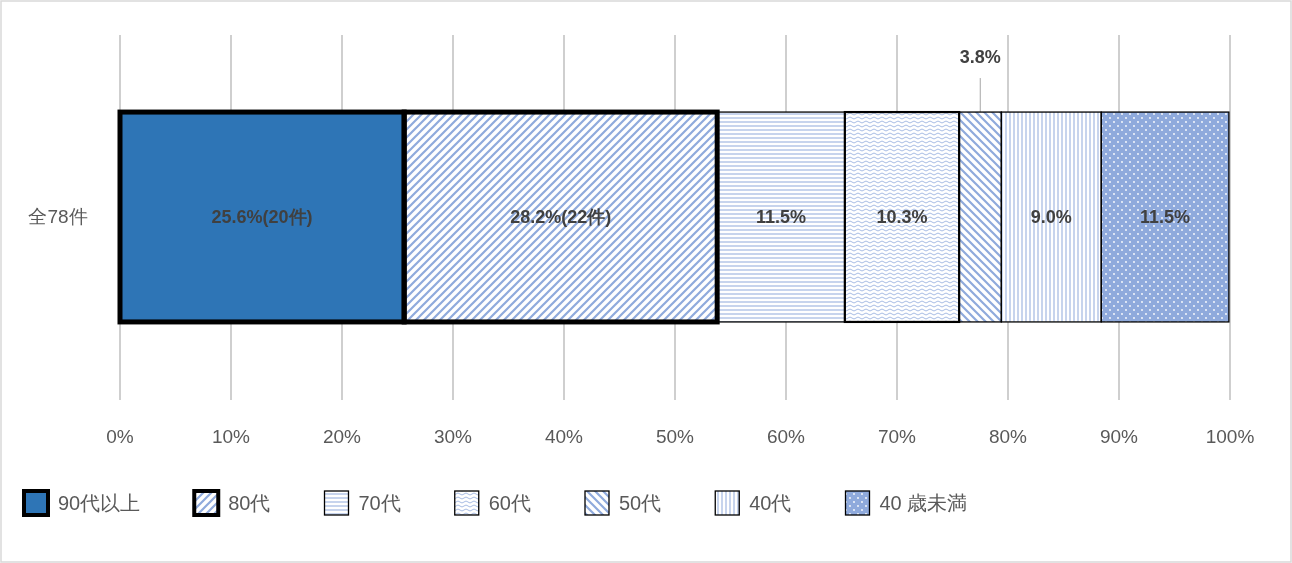 The width and height of the screenshot is (1292, 563). I want to click on legend-label: 40代, so click(770, 503).